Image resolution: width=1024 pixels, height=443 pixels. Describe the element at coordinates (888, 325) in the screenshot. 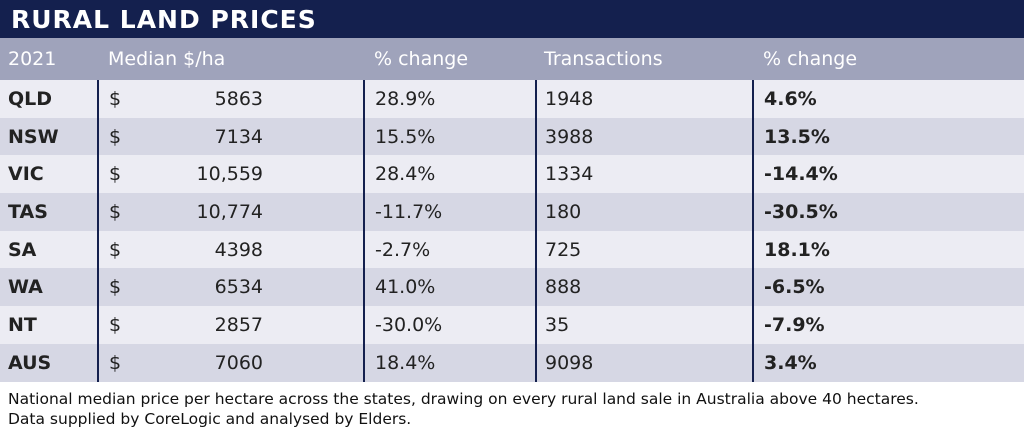

I see `transactions-change-cell: -7.9%` at that location.